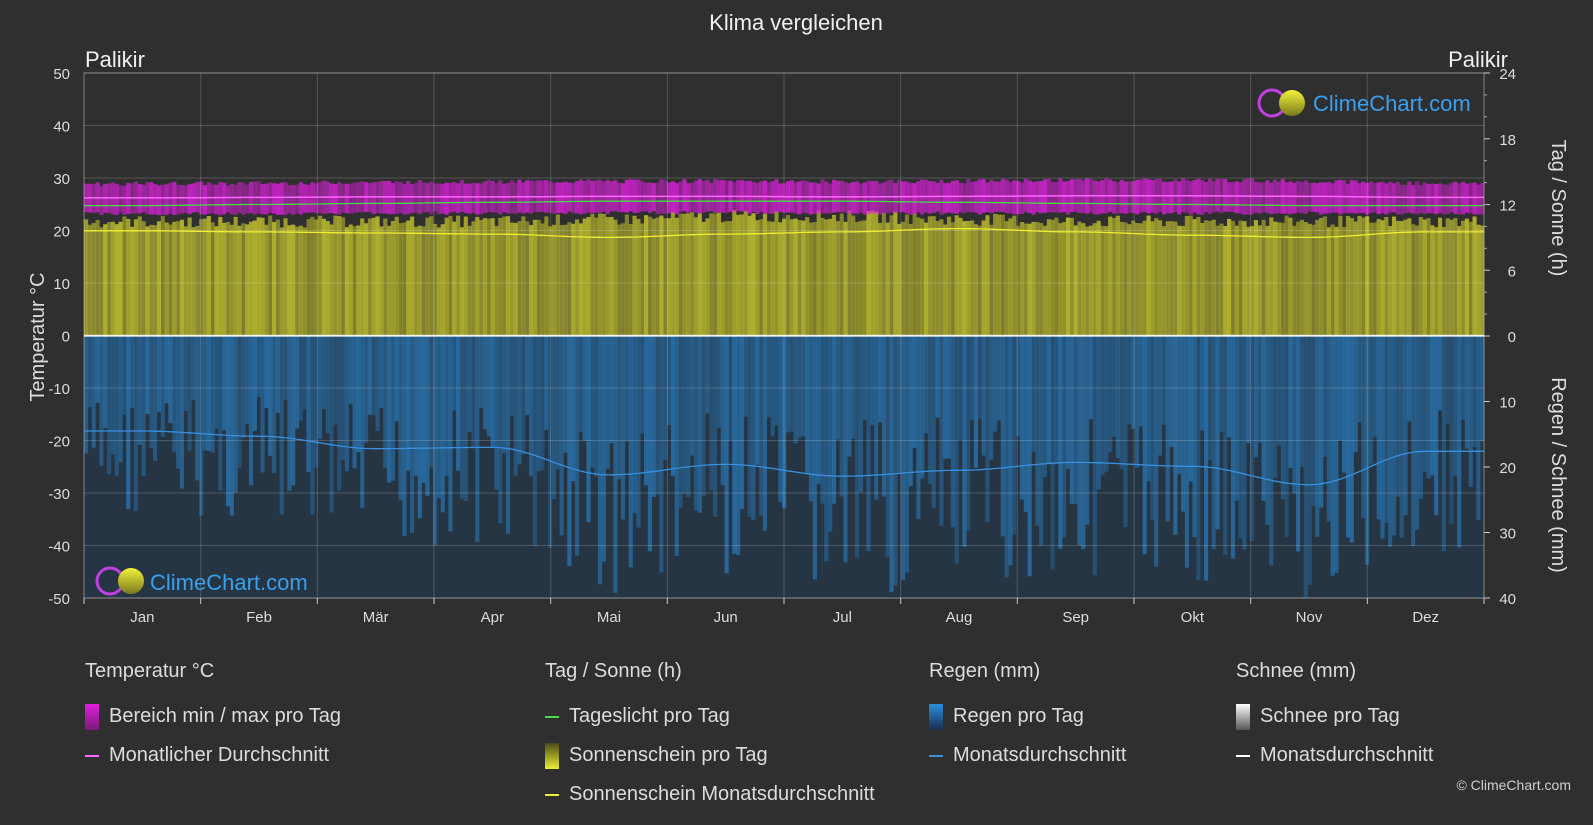  Describe the element at coordinates (1507, 468) in the screenshot. I see `y-right-bottom-tick-label: 20` at that location.